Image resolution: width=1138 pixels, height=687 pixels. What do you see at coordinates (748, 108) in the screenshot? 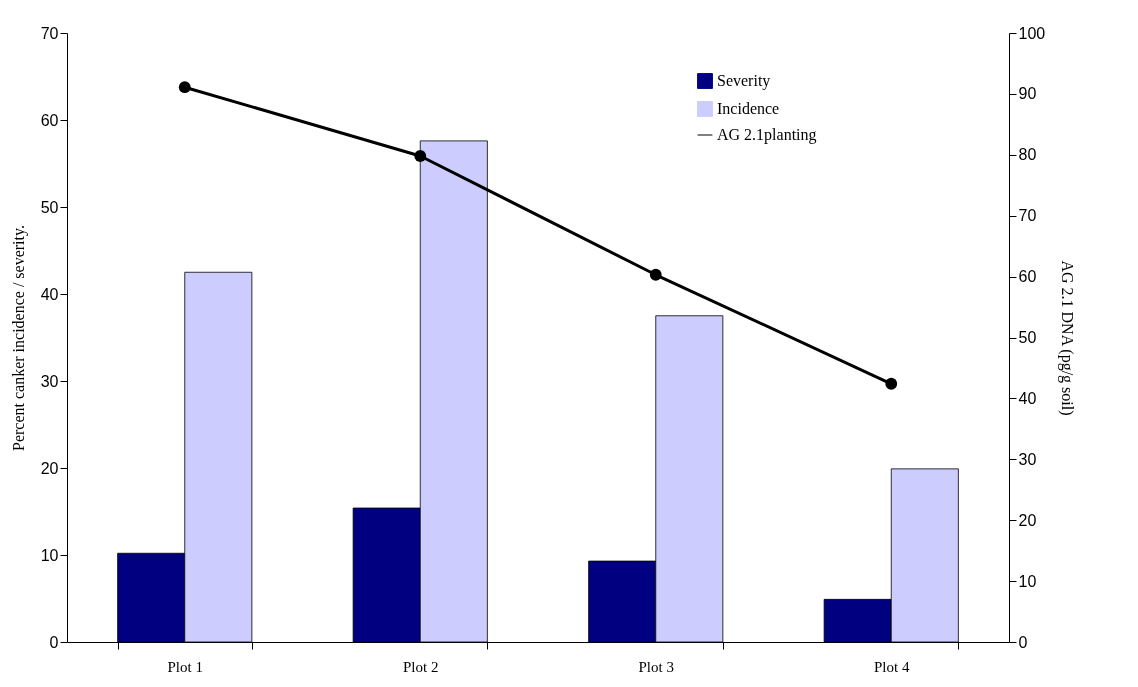
I see `legend-label: Incidence` at bounding box center [748, 108].